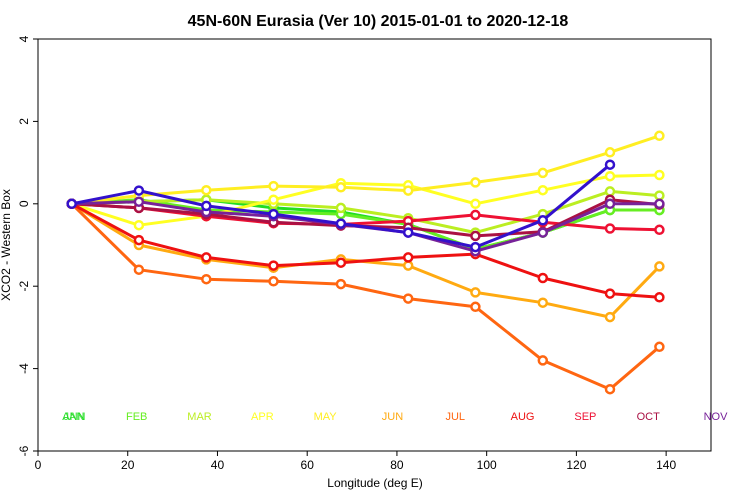 Image resolution: width=750 pixels, height=500 pixels. Describe the element at coordinates (6, 245) in the screenshot. I see `y-axis-label: XCO2 - Western Box` at that location.